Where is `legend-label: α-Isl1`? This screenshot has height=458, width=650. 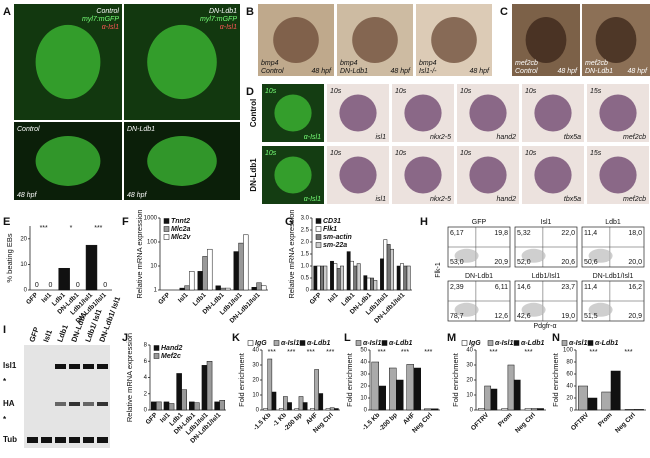
legend-label: α-Isl1 is located at coordinates (578, 343).